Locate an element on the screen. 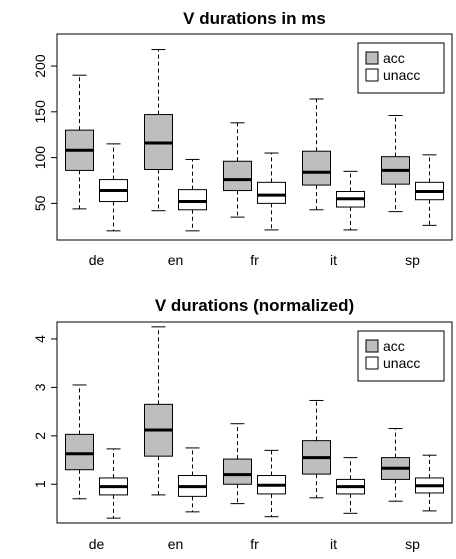  y-tick-label: 3 is located at coordinates (40, 387).